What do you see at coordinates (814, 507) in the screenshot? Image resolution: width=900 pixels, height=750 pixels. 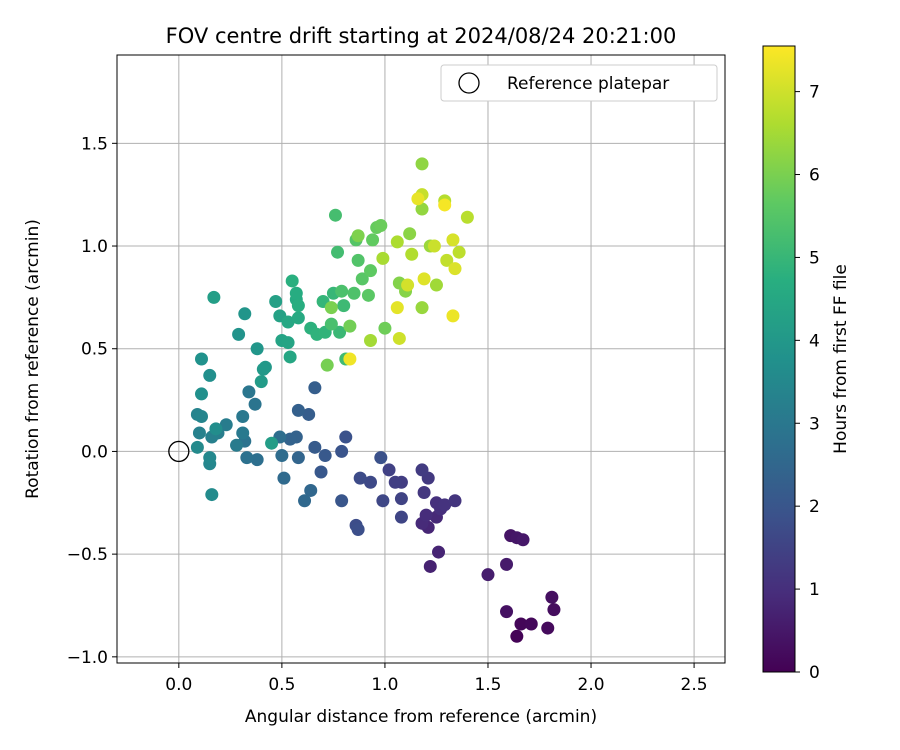 I see `colorbar-tick-label: 2` at bounding box center [814, 507].